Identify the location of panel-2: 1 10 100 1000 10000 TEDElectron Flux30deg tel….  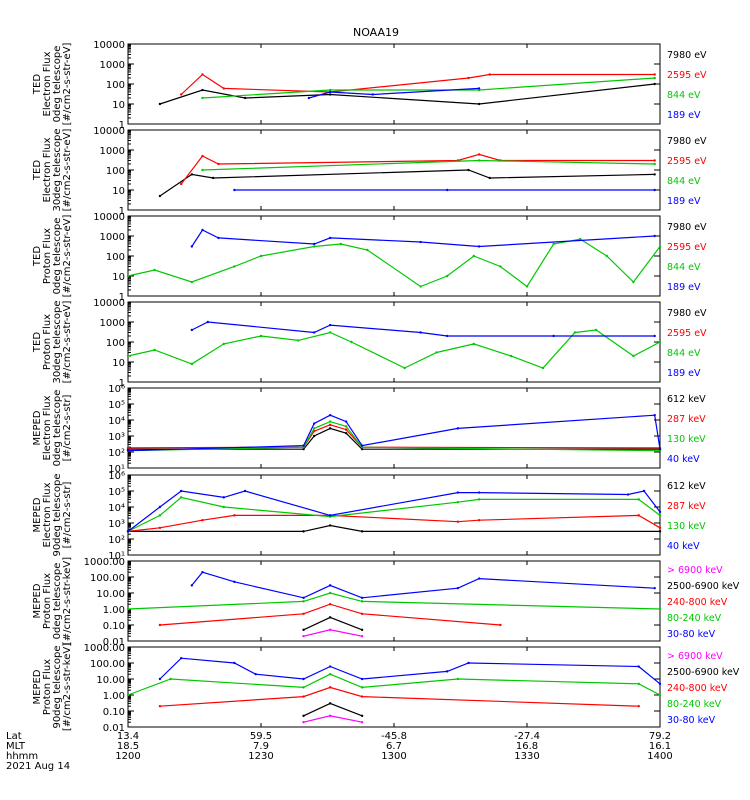
(369, 171).